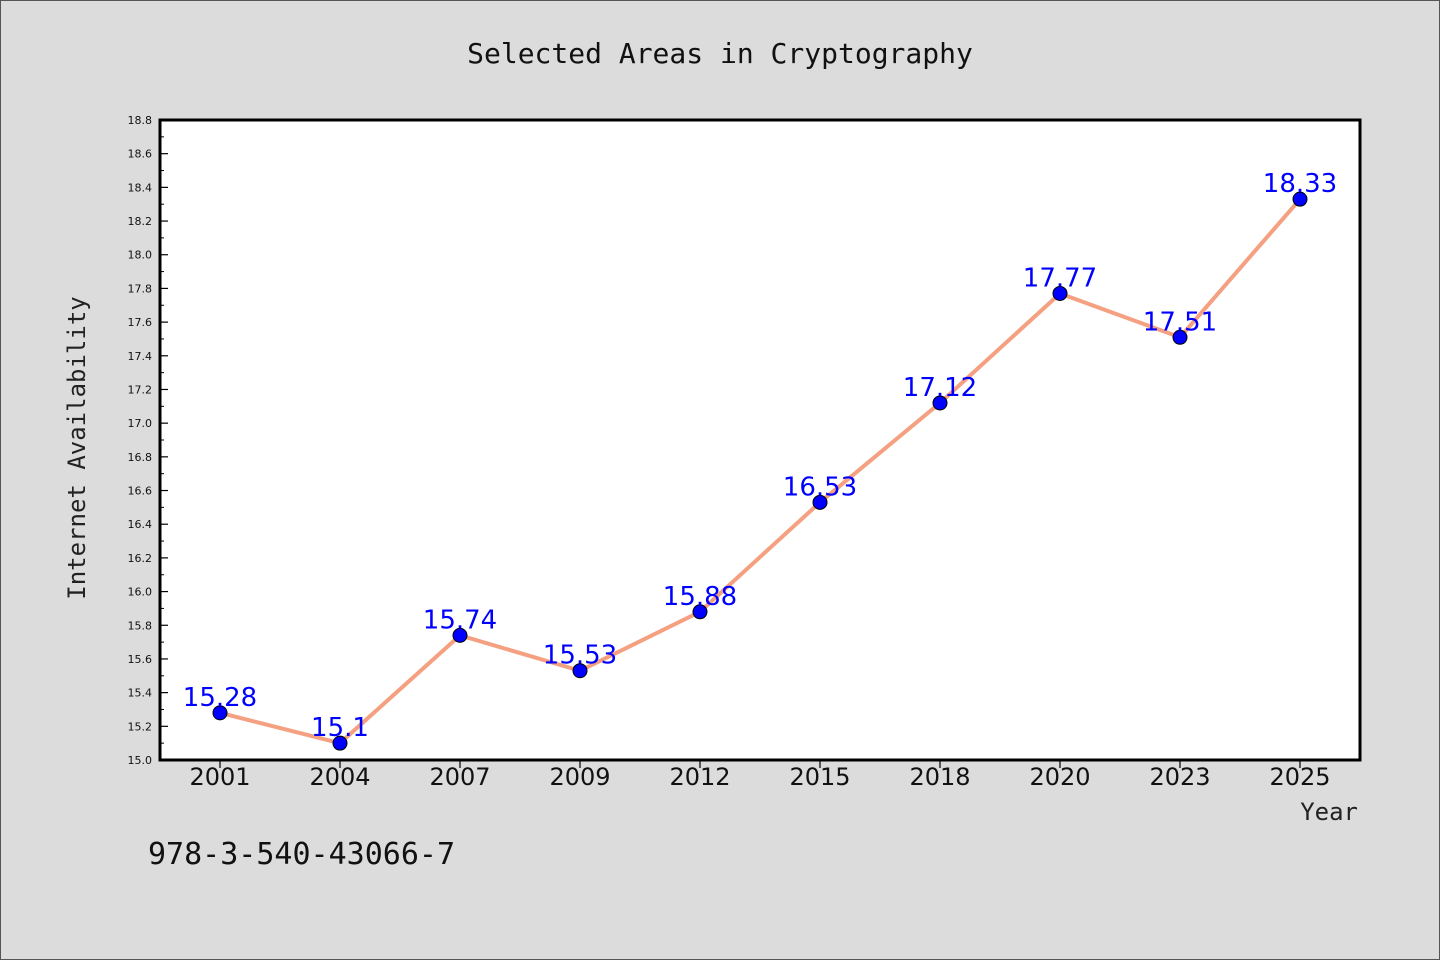 The image size is (1440, 960). Describe the element at coordinates (140, 726) in the screenshot. I see `y-tick-label: 15.2` at that location.